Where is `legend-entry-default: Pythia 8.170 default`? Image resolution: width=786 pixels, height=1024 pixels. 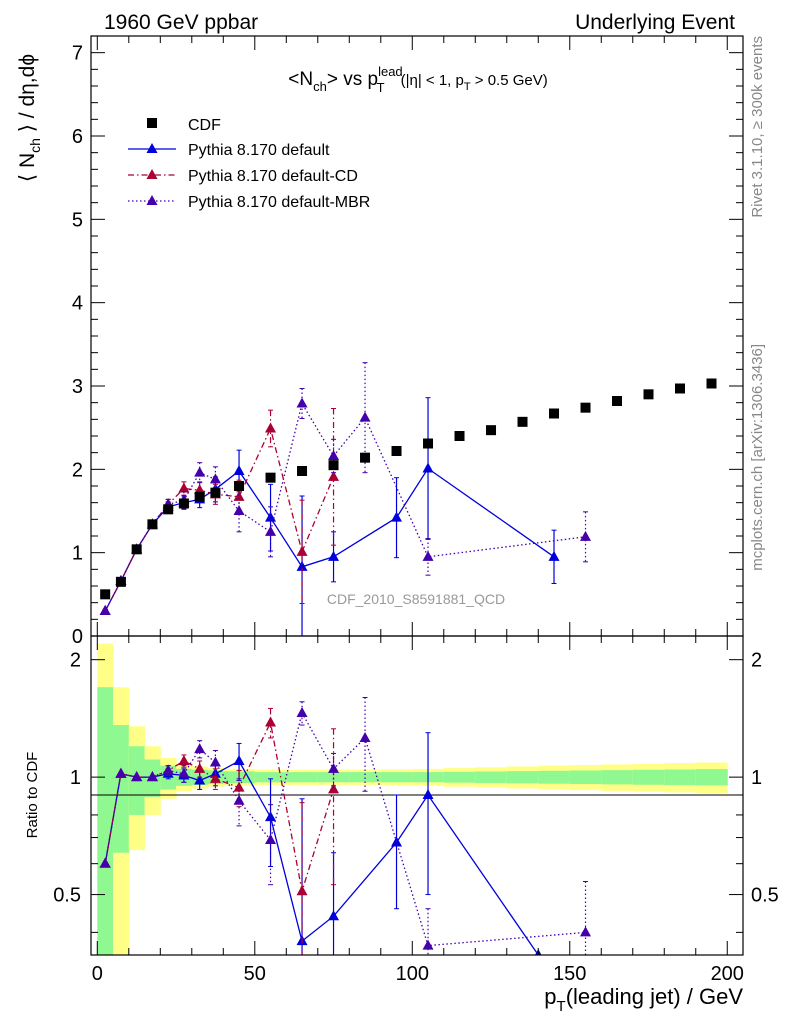 legend-entry-default: Pythia 8.170 default is located at coordinates (229, 150).